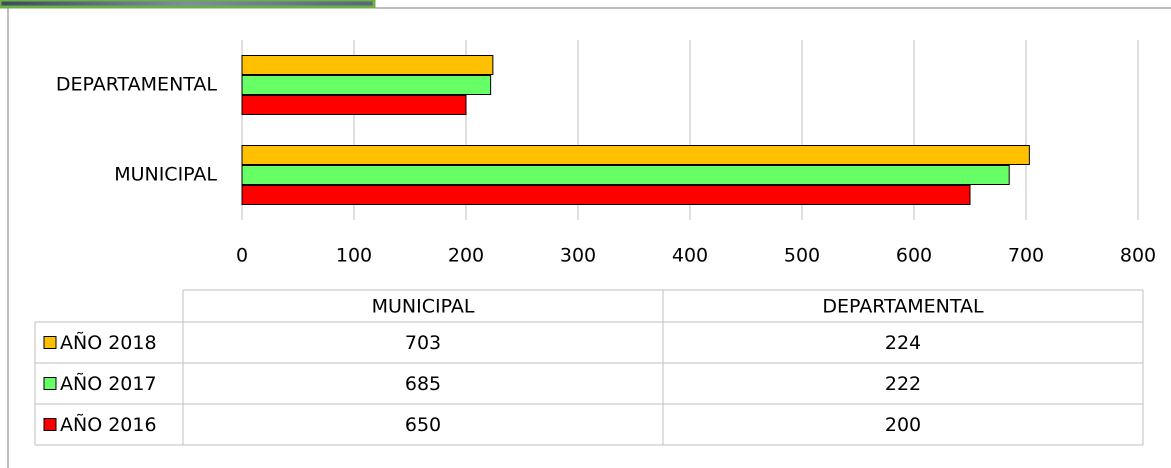  What do you see at coordinates (108, 424) in the screenshot?
I see `legend-label: AÑO 2016` at bounding box center [108, 424].